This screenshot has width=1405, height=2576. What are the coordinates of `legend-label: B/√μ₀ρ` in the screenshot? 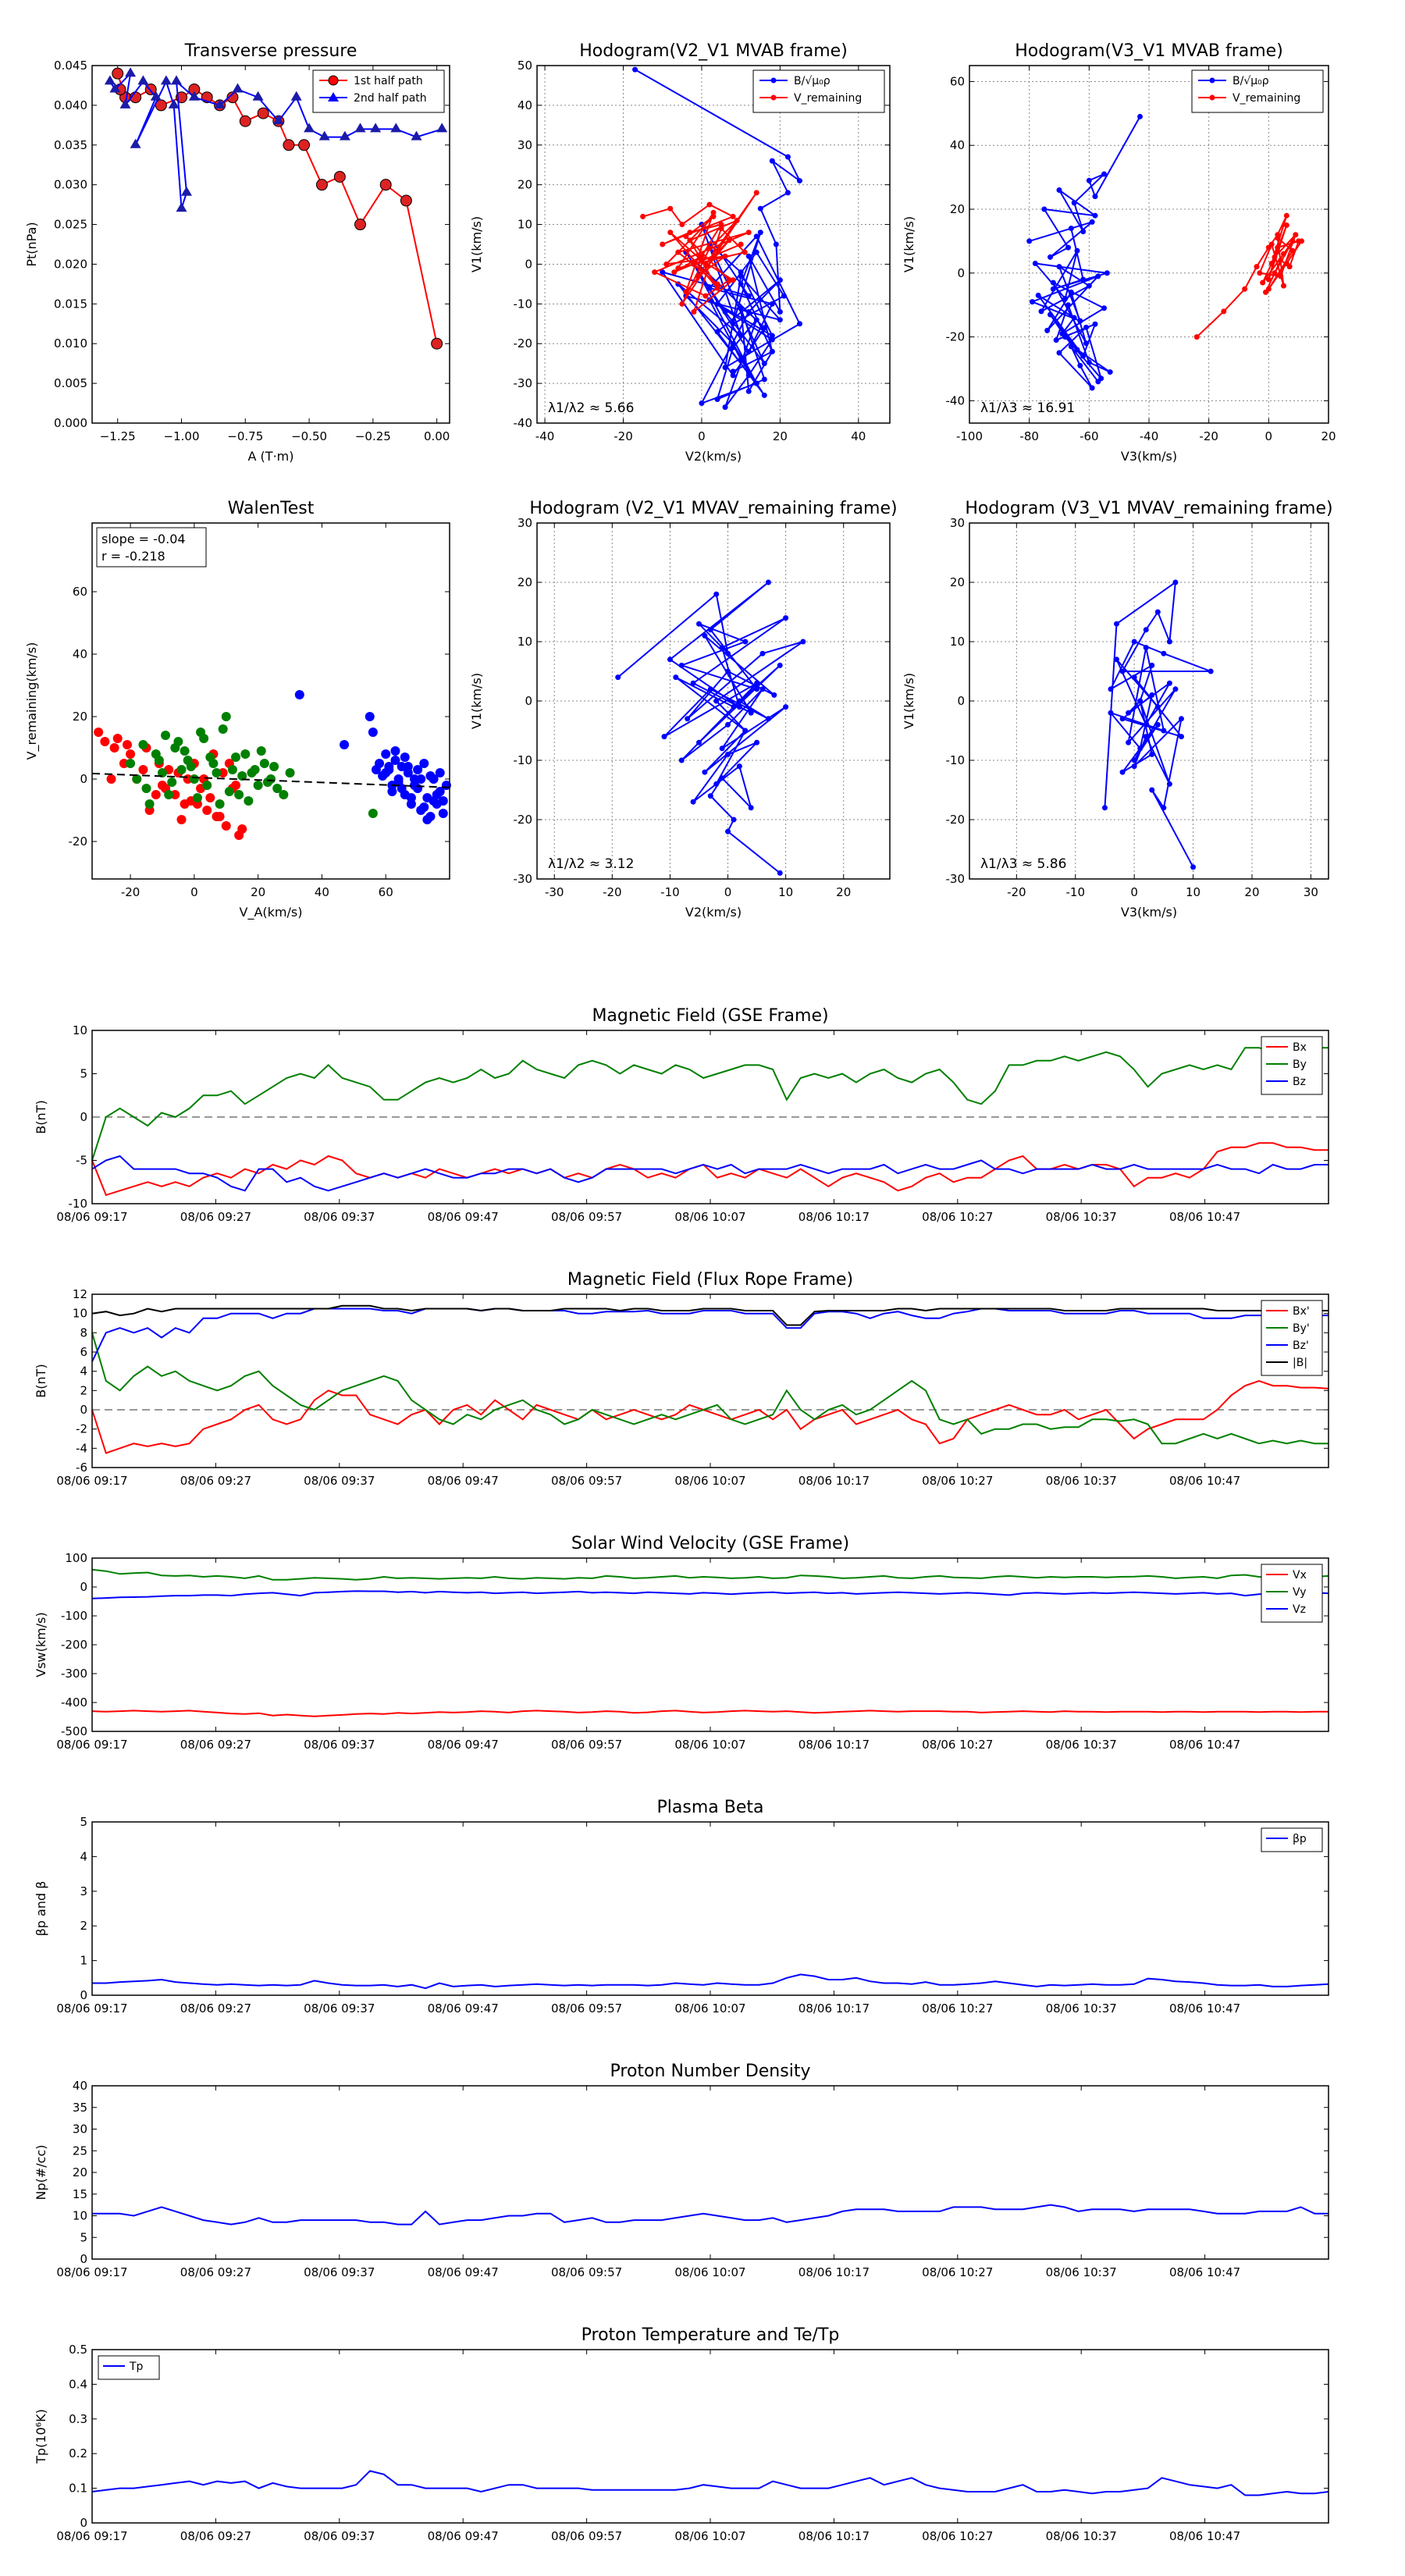 It's located at (813, 81).